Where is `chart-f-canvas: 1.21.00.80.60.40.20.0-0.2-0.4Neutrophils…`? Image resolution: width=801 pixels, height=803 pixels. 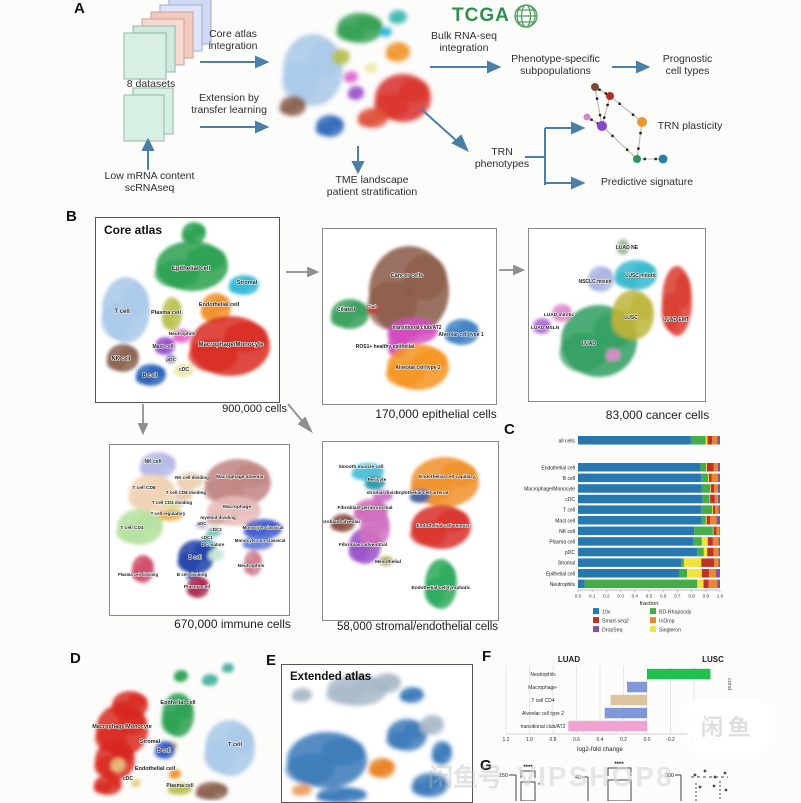 chart-f-canvas: 1.21.00.80.60.40.20.0-0.2-0.4Neutrophils… is located at coordinates (617, 704).